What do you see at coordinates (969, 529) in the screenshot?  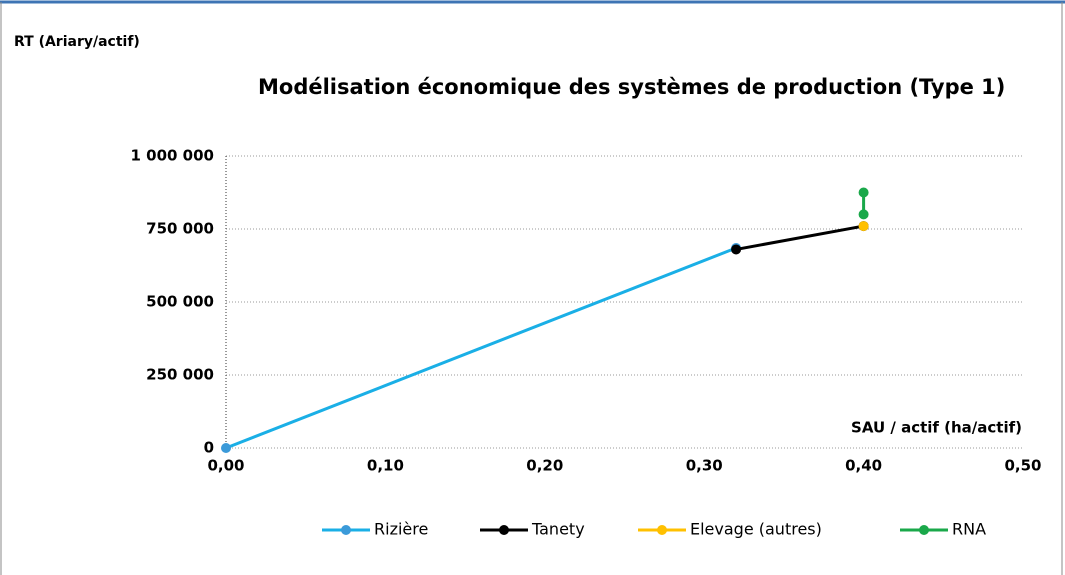 I see `legend-label: RNA` at bounding box center [969, 529].